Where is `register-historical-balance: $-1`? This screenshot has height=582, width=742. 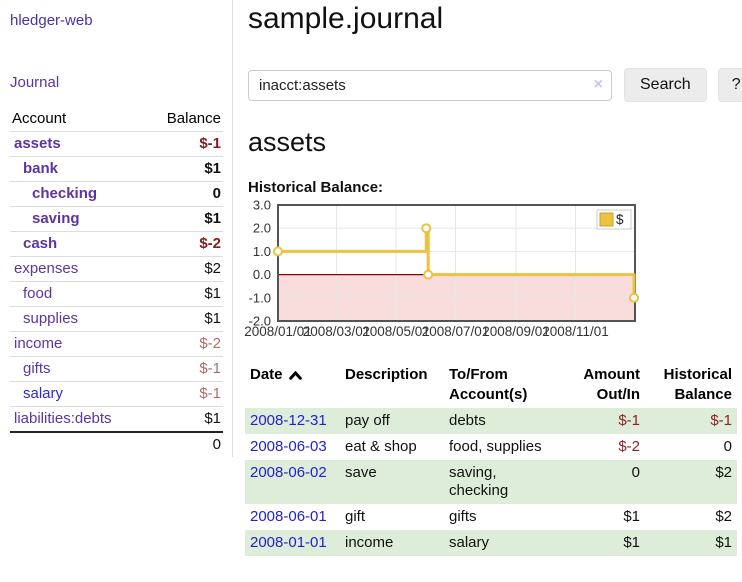 register-historical-balance: $-1 is located at coordinates (721, 420).